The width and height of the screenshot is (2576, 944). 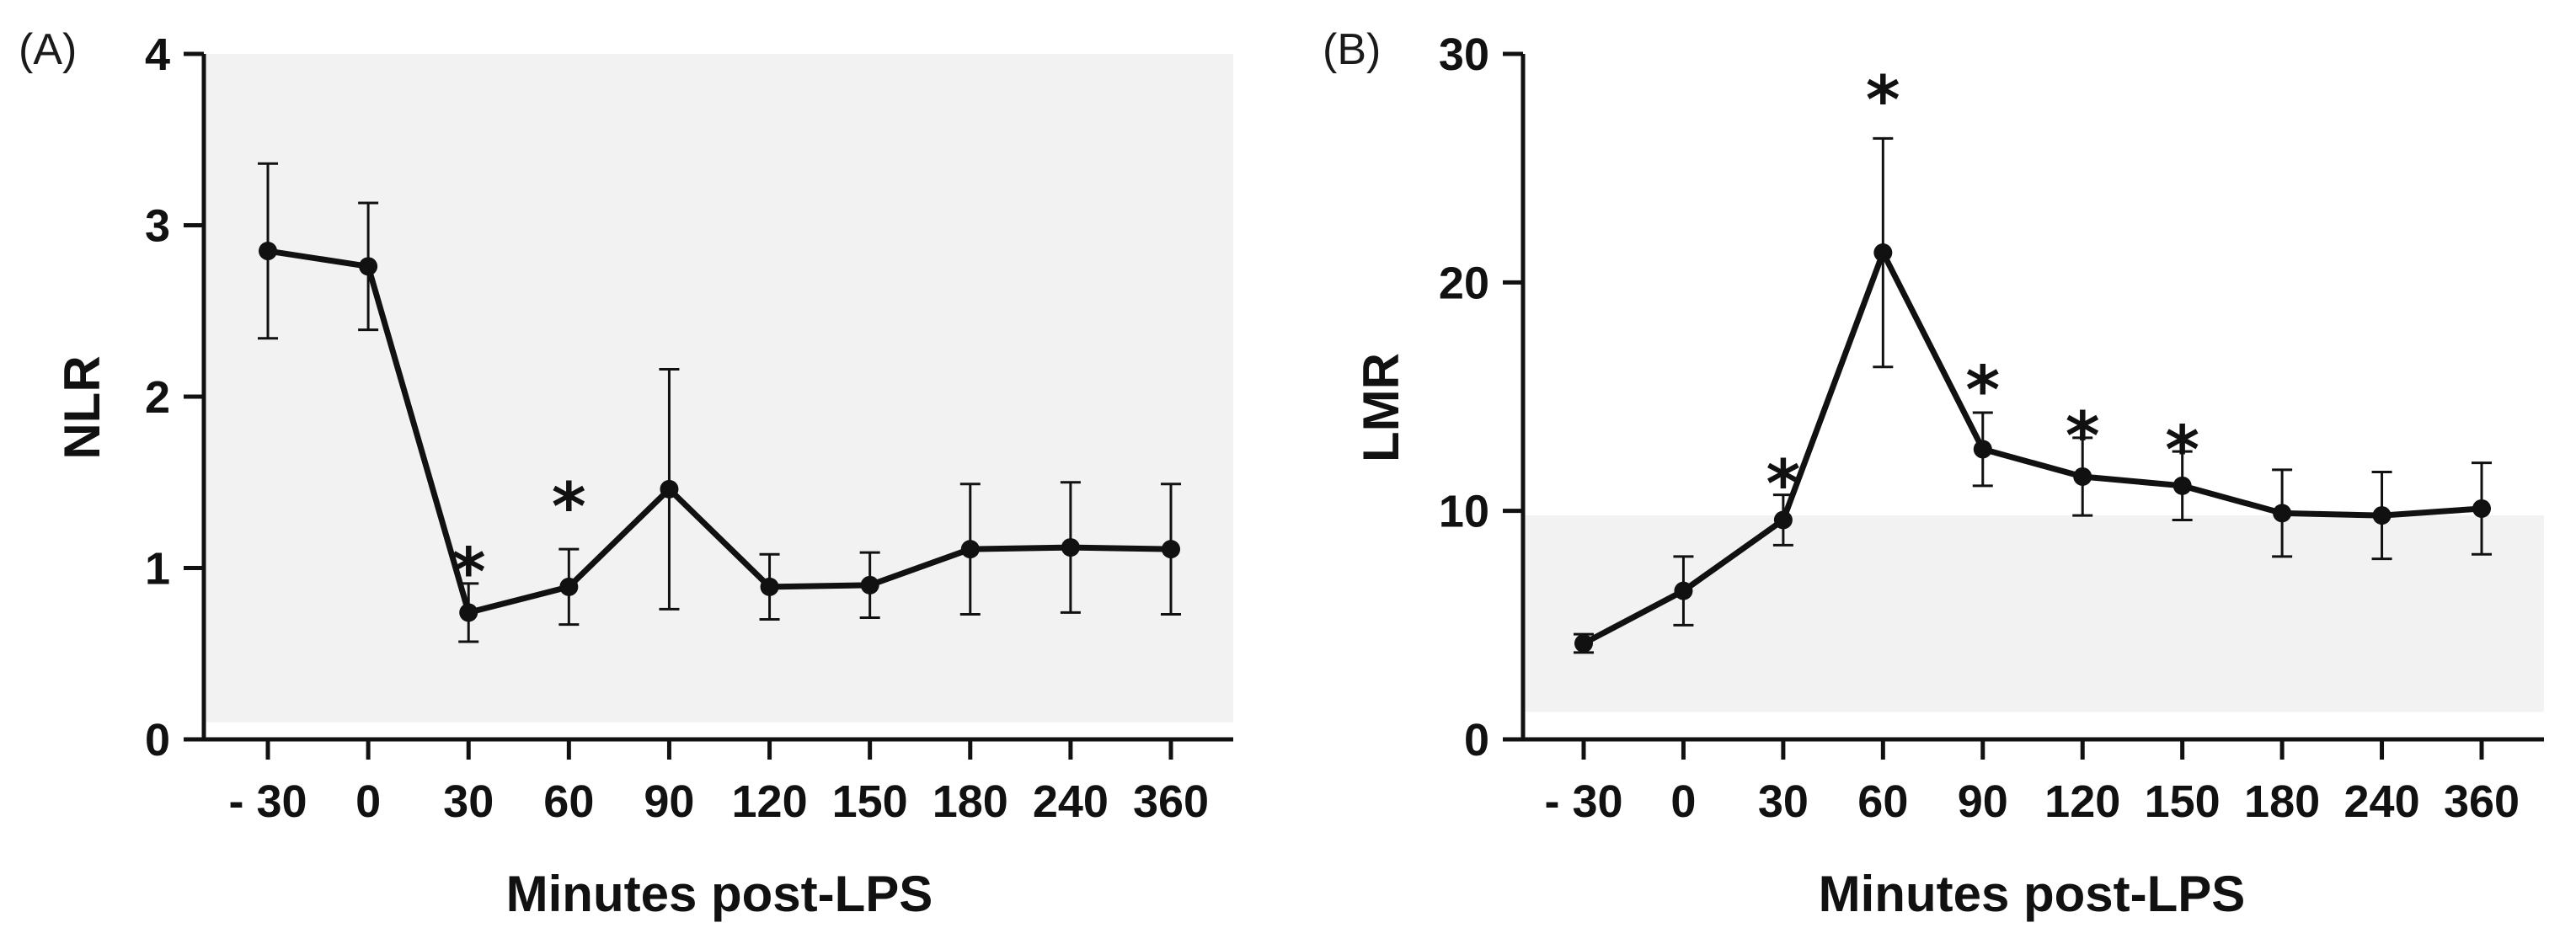 I want to click on y-tick-label: 4, so click(x=157, y=54).